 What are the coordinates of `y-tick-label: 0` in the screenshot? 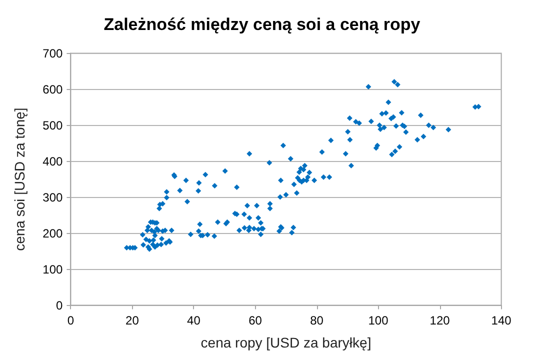 It's located at (60, 305).